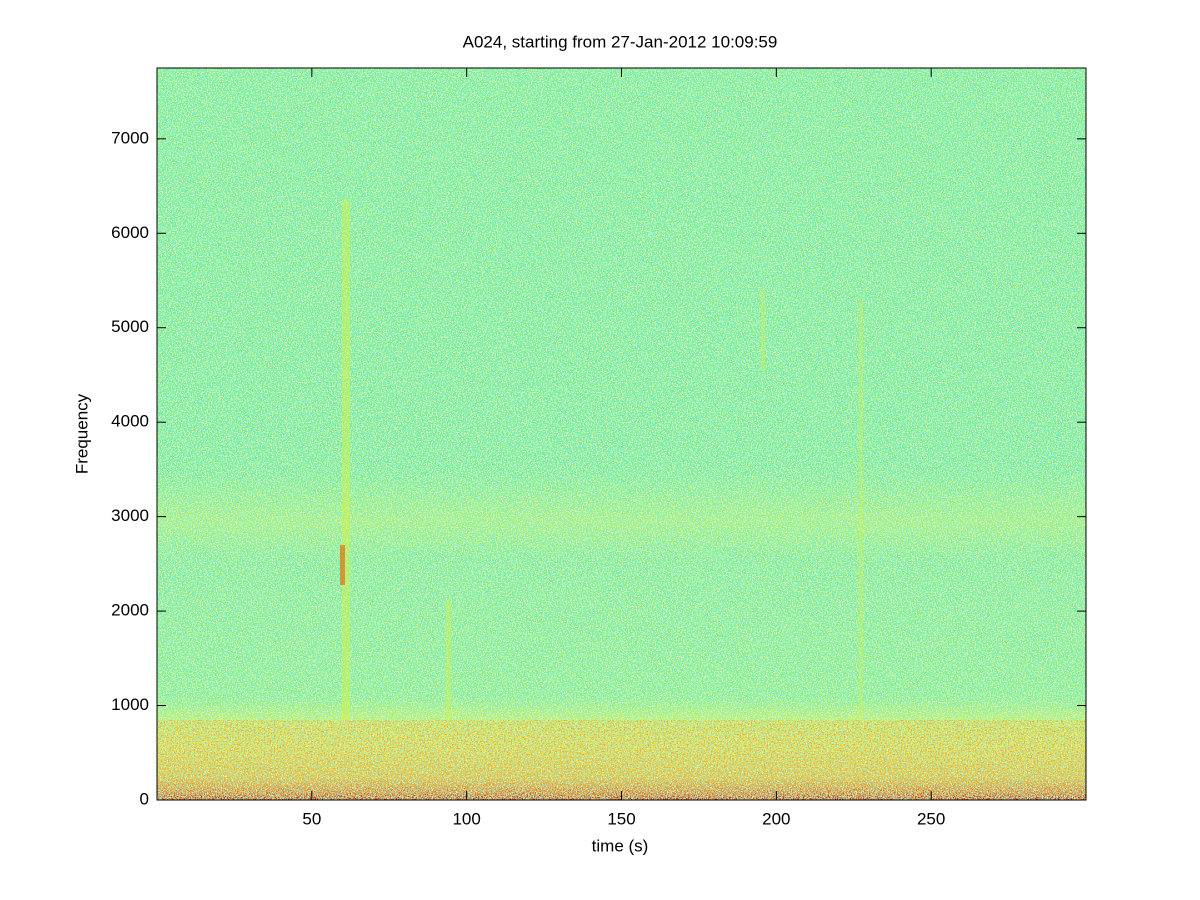 The image size is (1200, 900). I want to click on y-tick-label: 5000, so click(130, 326).